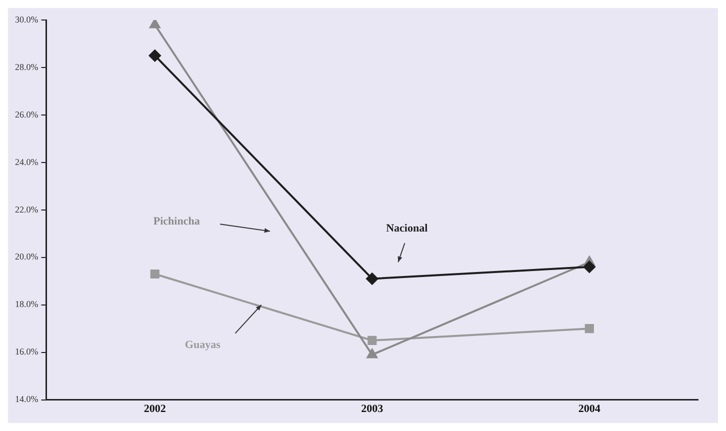 The height and width of the screenshot is (431, 726). I want to click on y-tick-label: 16.0%, so click(26, 351).